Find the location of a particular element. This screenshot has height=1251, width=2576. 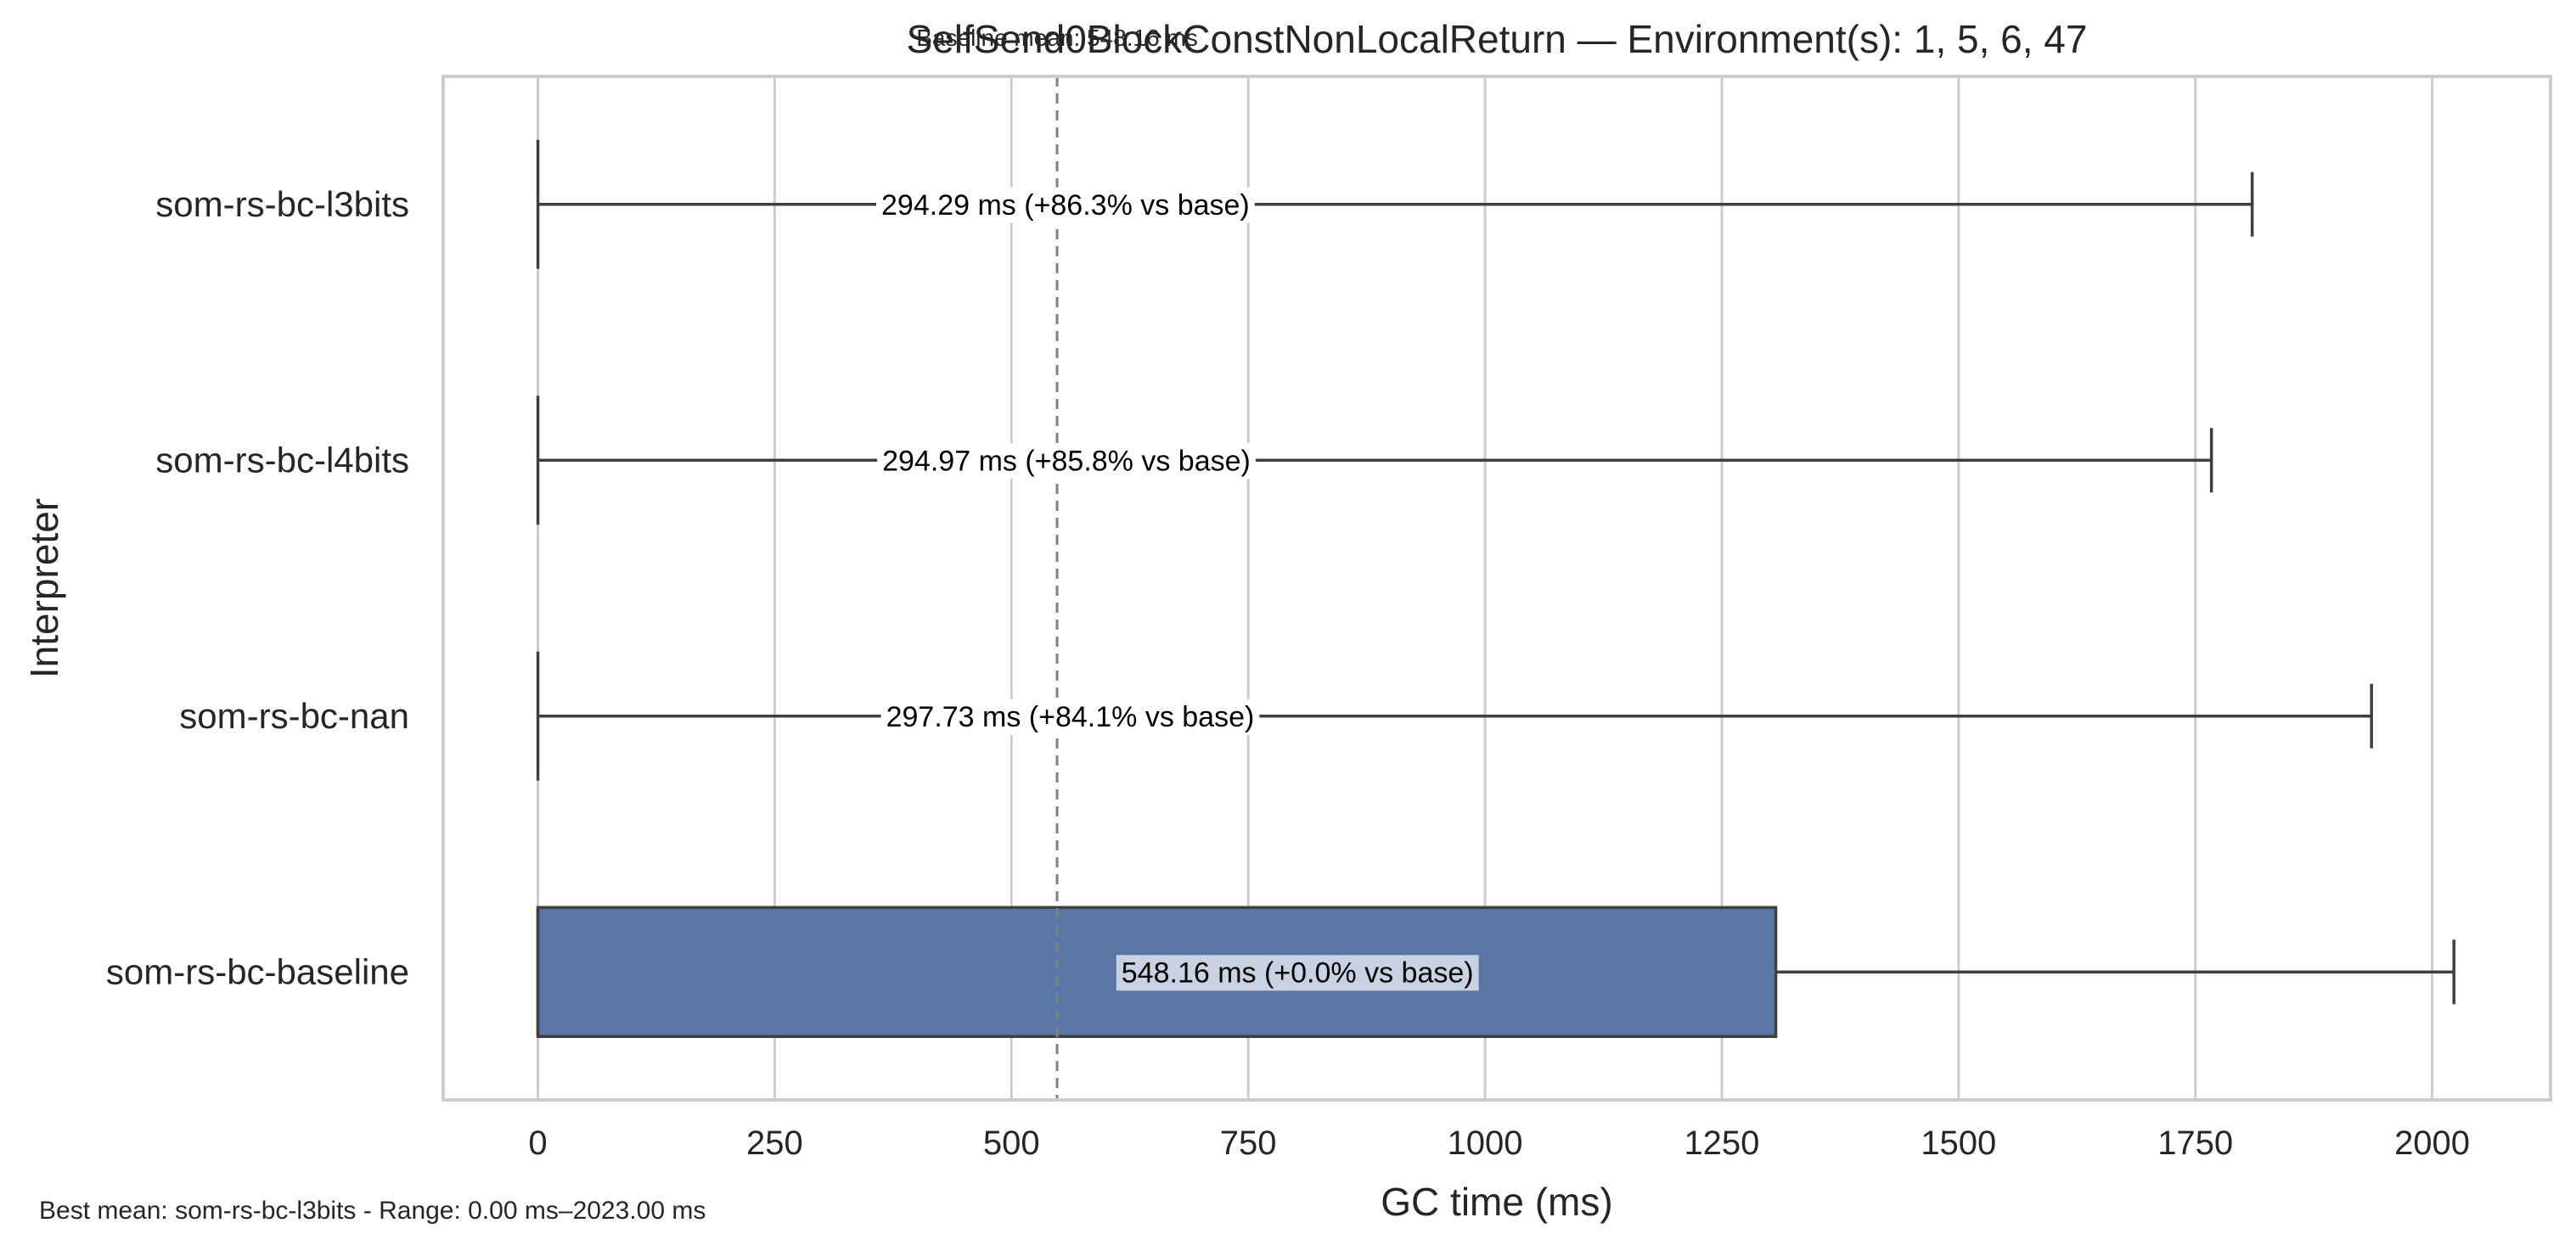

annotation-som-rs-bc-baseline: 548.16 ms (+0.0% vs base) is located at coordinates (1297, 973).